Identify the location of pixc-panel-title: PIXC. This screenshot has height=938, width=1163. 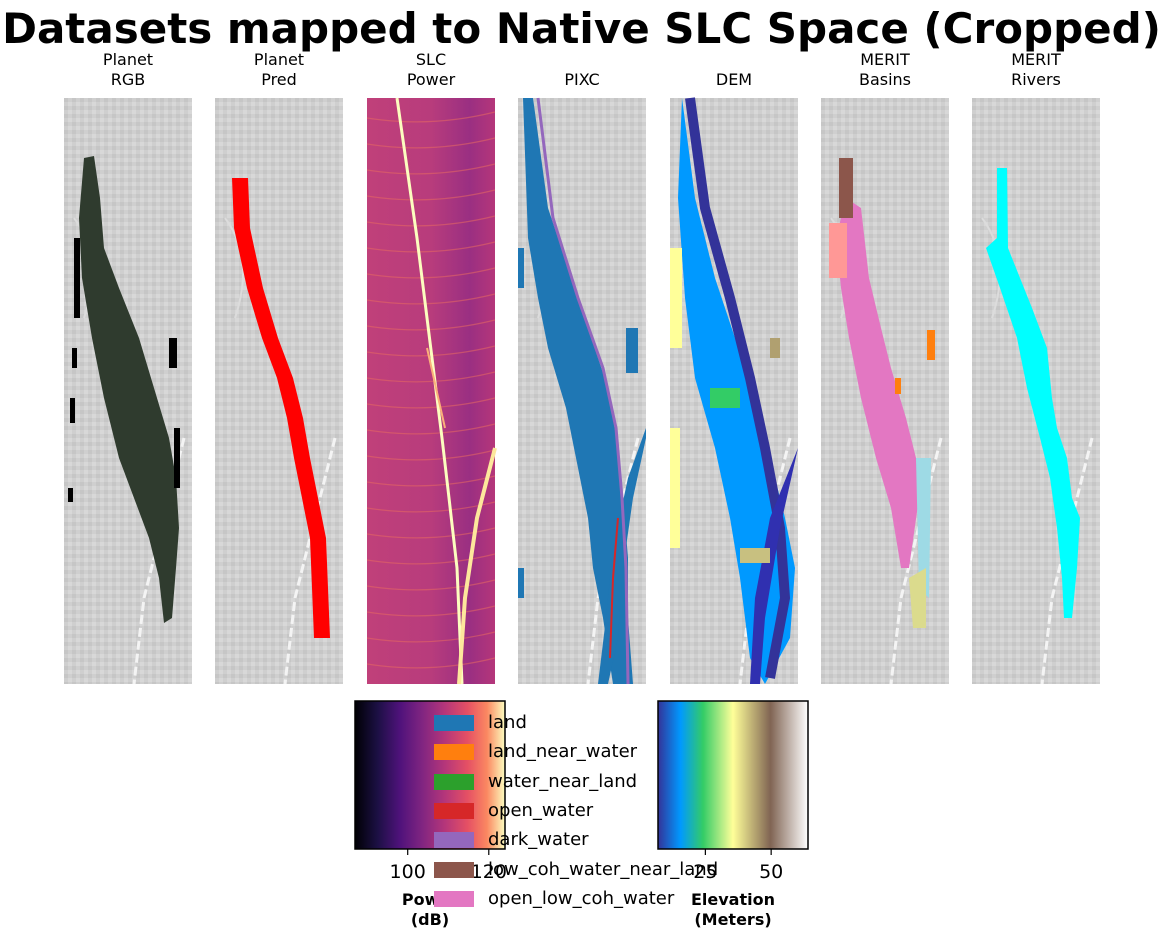
(582, 79).